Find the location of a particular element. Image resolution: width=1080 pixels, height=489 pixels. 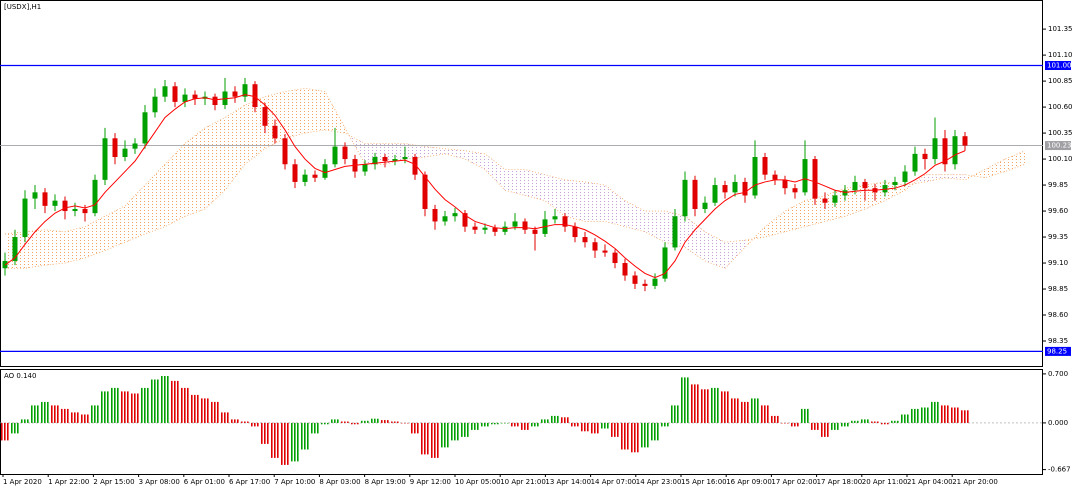

y-tick-label: 99.10 is located at coordinates (1058, 263).